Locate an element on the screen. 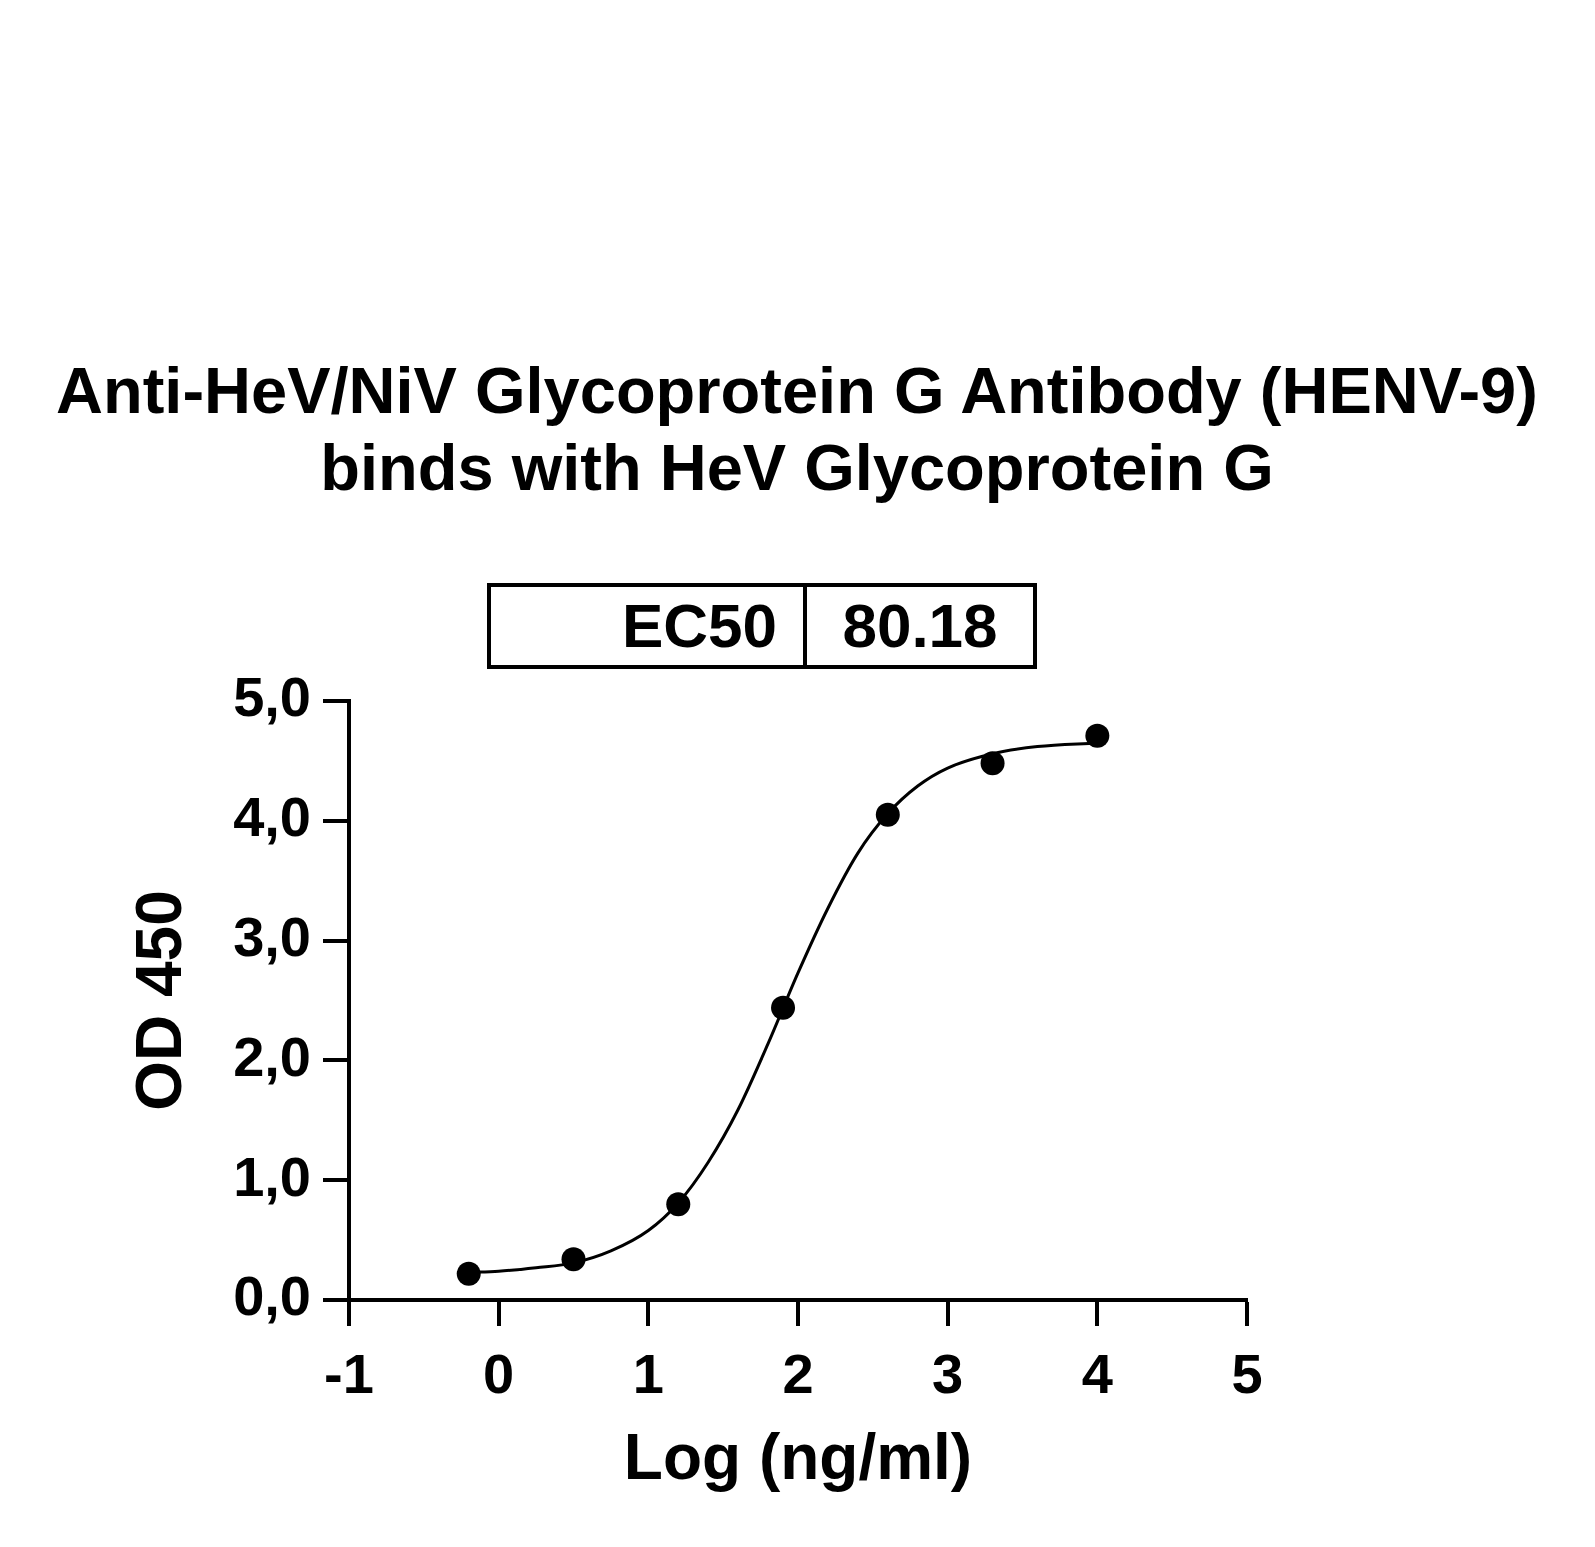 Image resolution: width=1595 pixels, height=1547 pixels. x-tick-label: 5 is located at coordinates (1247, 1374).